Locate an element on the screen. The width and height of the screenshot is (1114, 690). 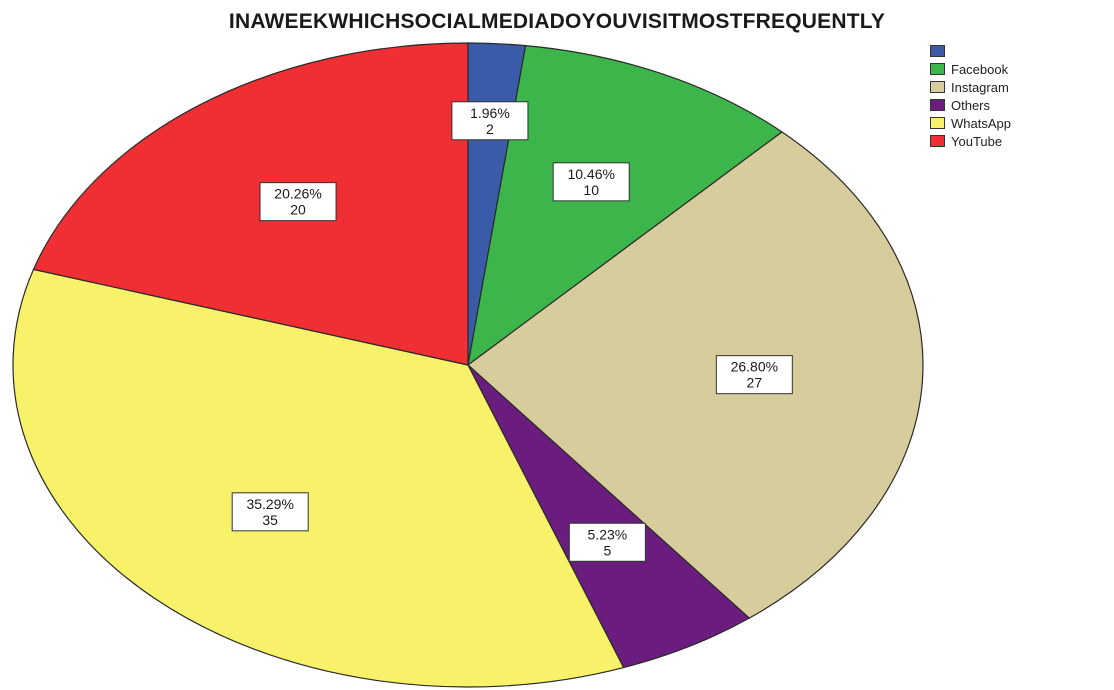
slice-count-label: 27 is located at coordinates (755, 383).